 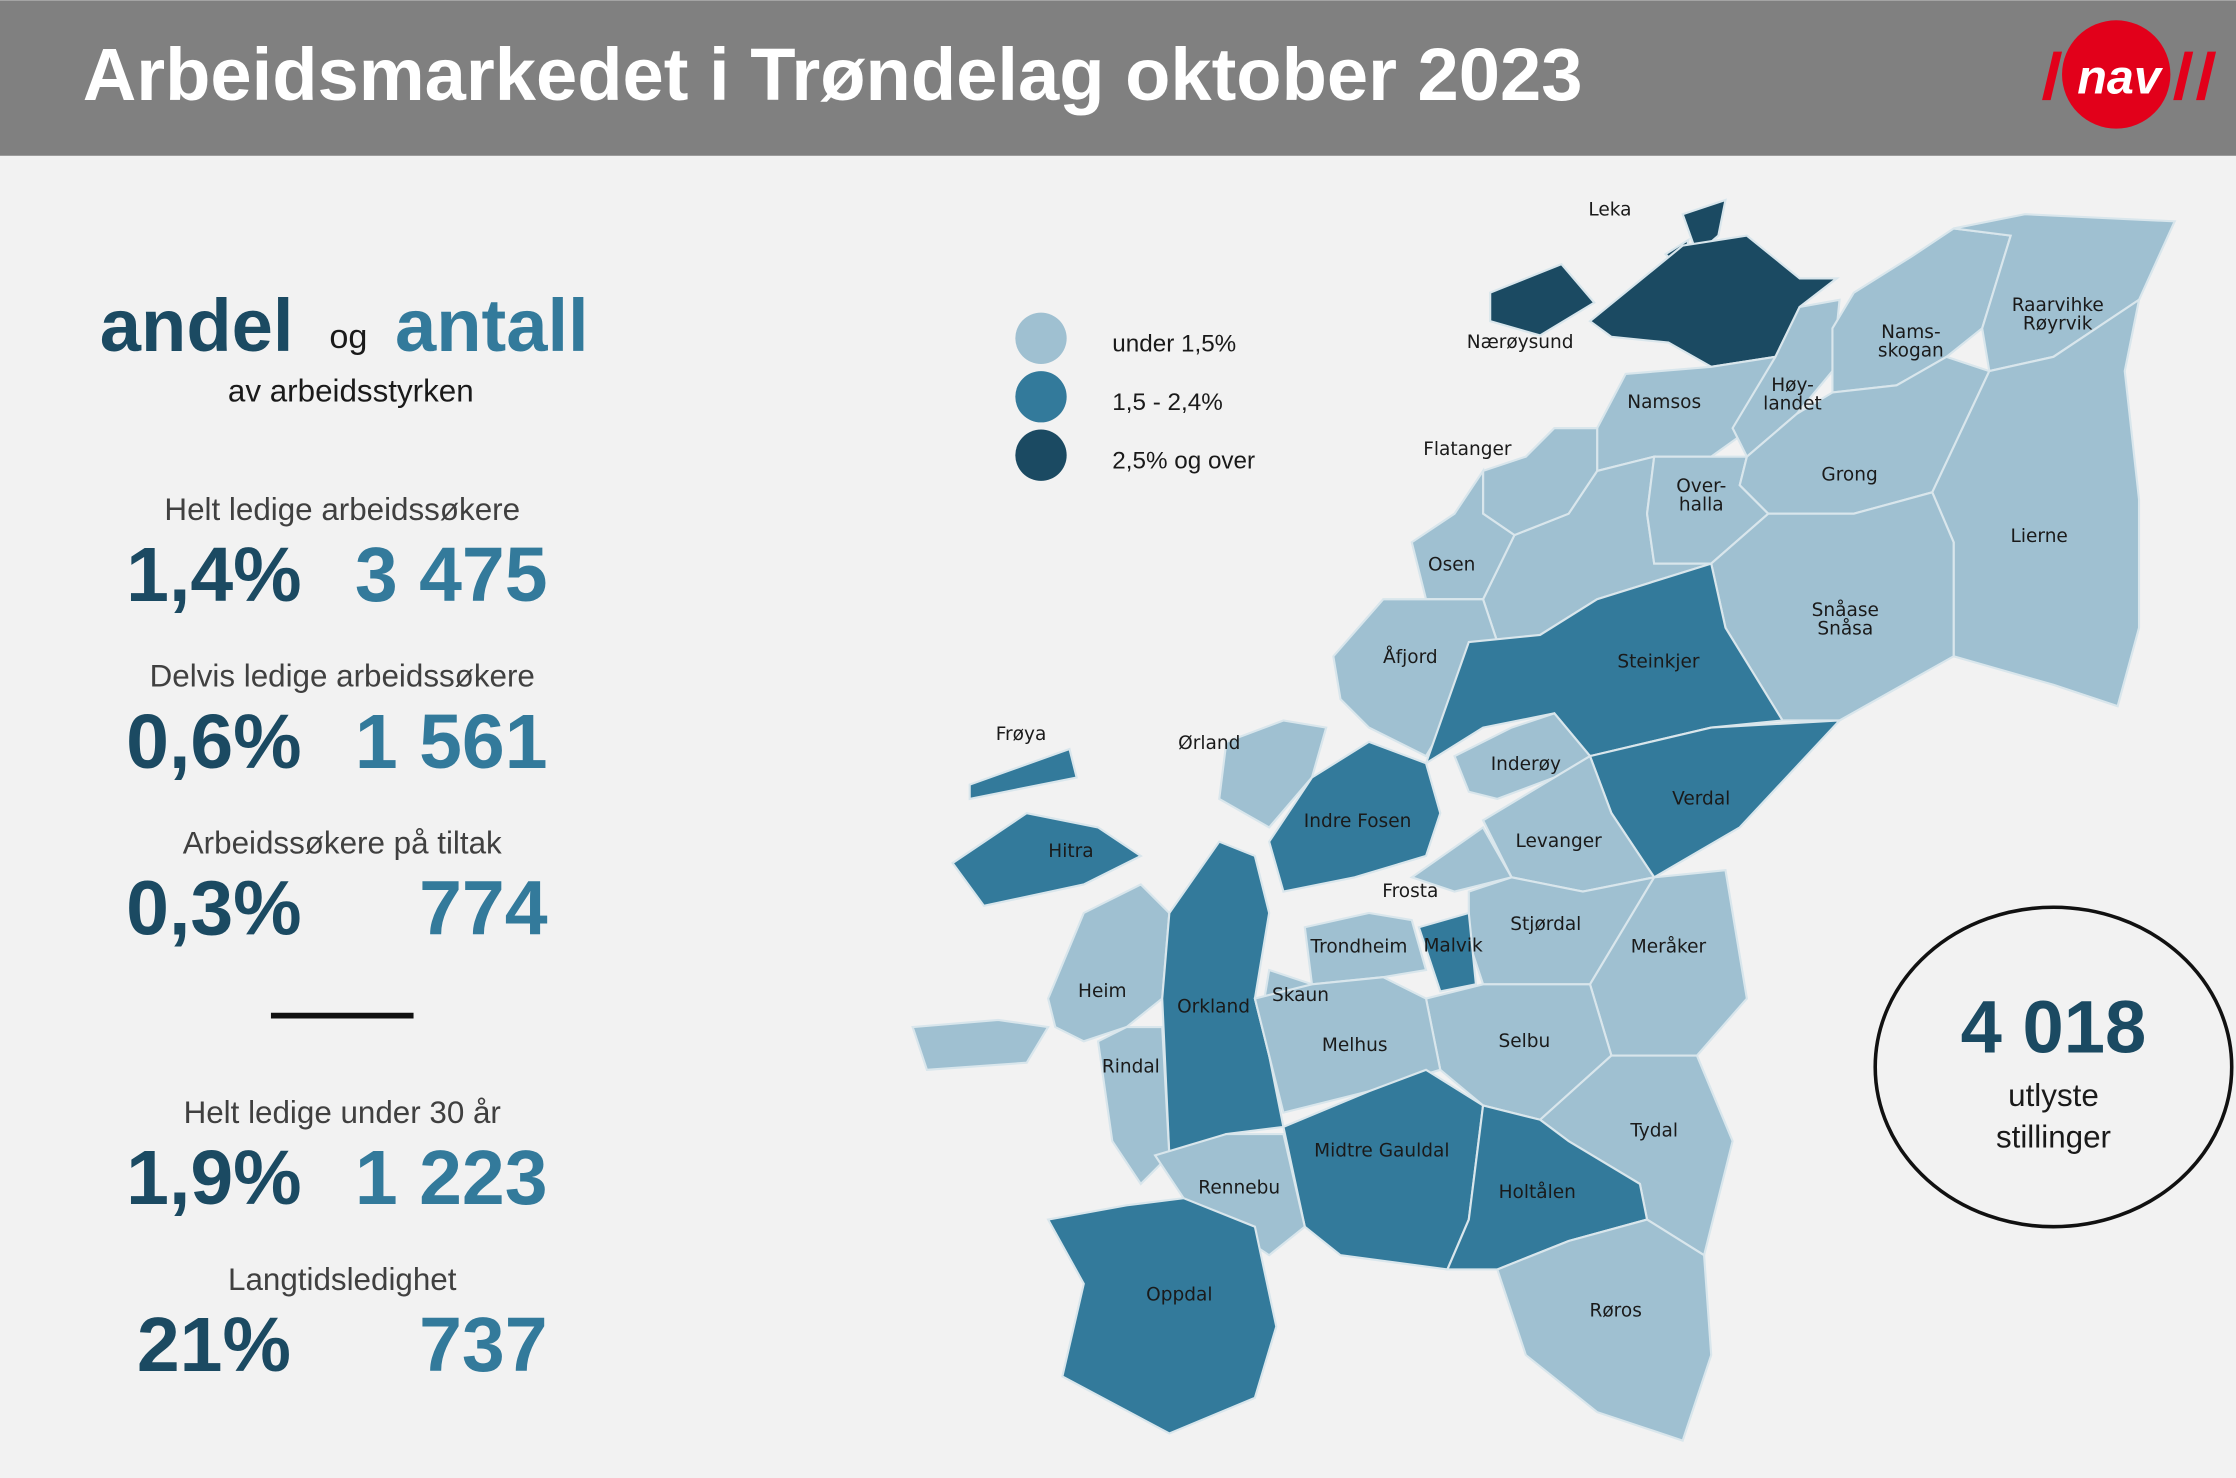 I want to click on municipality-label: Hitra, so click(x=1070, y=851).